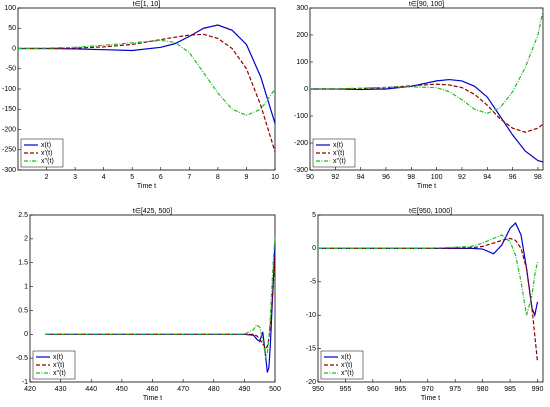 This screenshot has width=550, height=407. I want to click on y-tick-label: 1.5, so click(23, 263).